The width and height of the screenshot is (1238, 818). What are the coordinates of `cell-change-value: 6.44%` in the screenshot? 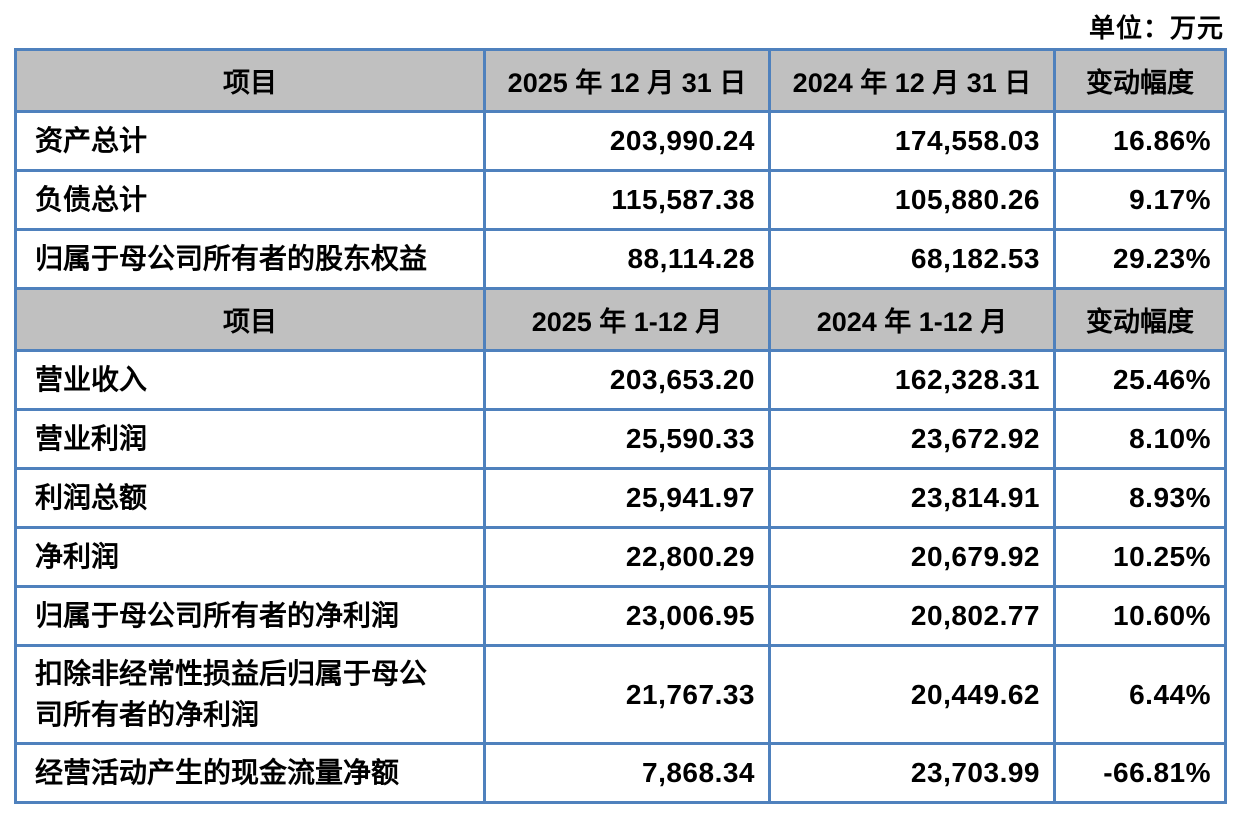 It's located at (1140, 694).